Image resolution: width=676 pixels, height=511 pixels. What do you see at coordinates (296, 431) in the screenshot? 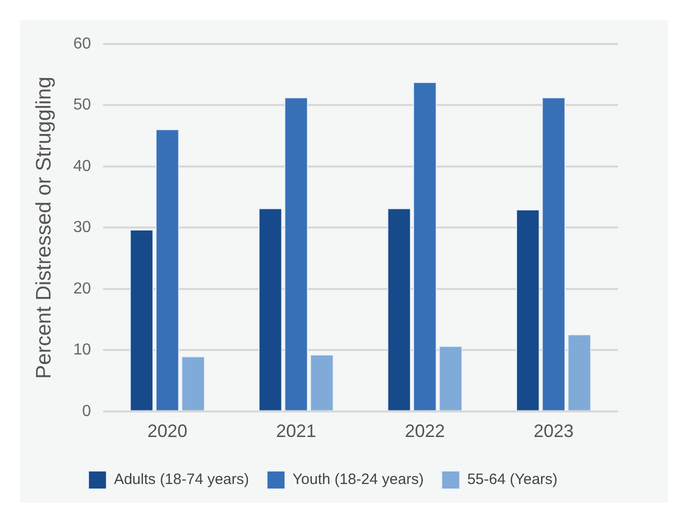
I see `x-tick-label: 2021` at bounding box center [296, 431].